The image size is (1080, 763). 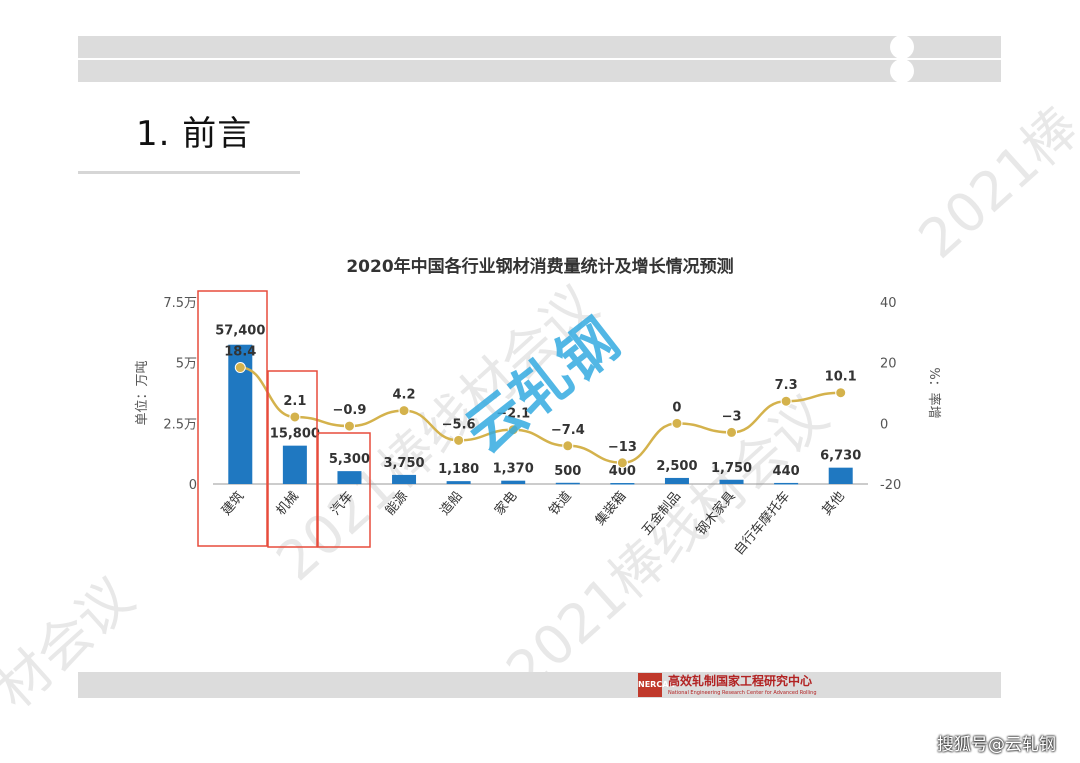 What do you see at coordinates (240, 352) in the screenshot?
I see `growth-value-label: 18.4` at bounding box center [240, 352].